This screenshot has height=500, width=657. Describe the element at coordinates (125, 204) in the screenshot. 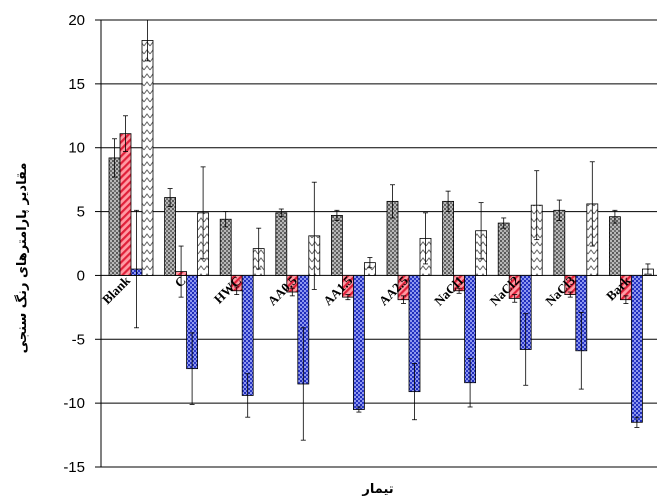

I see `bar-series-2-Blank` at that location.